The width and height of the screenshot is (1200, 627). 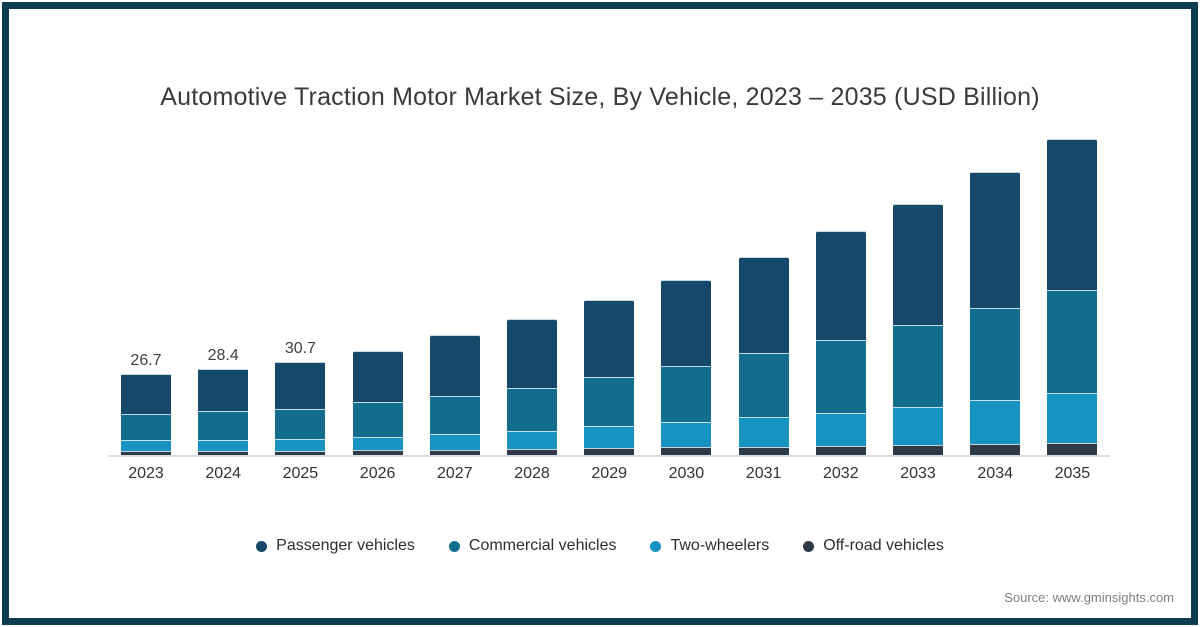 I want to click on bar-2027, so click(x=454, y=395).